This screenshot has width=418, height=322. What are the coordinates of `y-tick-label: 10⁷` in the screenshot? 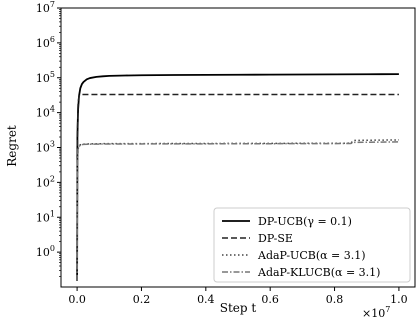 It's located at (45, 7).